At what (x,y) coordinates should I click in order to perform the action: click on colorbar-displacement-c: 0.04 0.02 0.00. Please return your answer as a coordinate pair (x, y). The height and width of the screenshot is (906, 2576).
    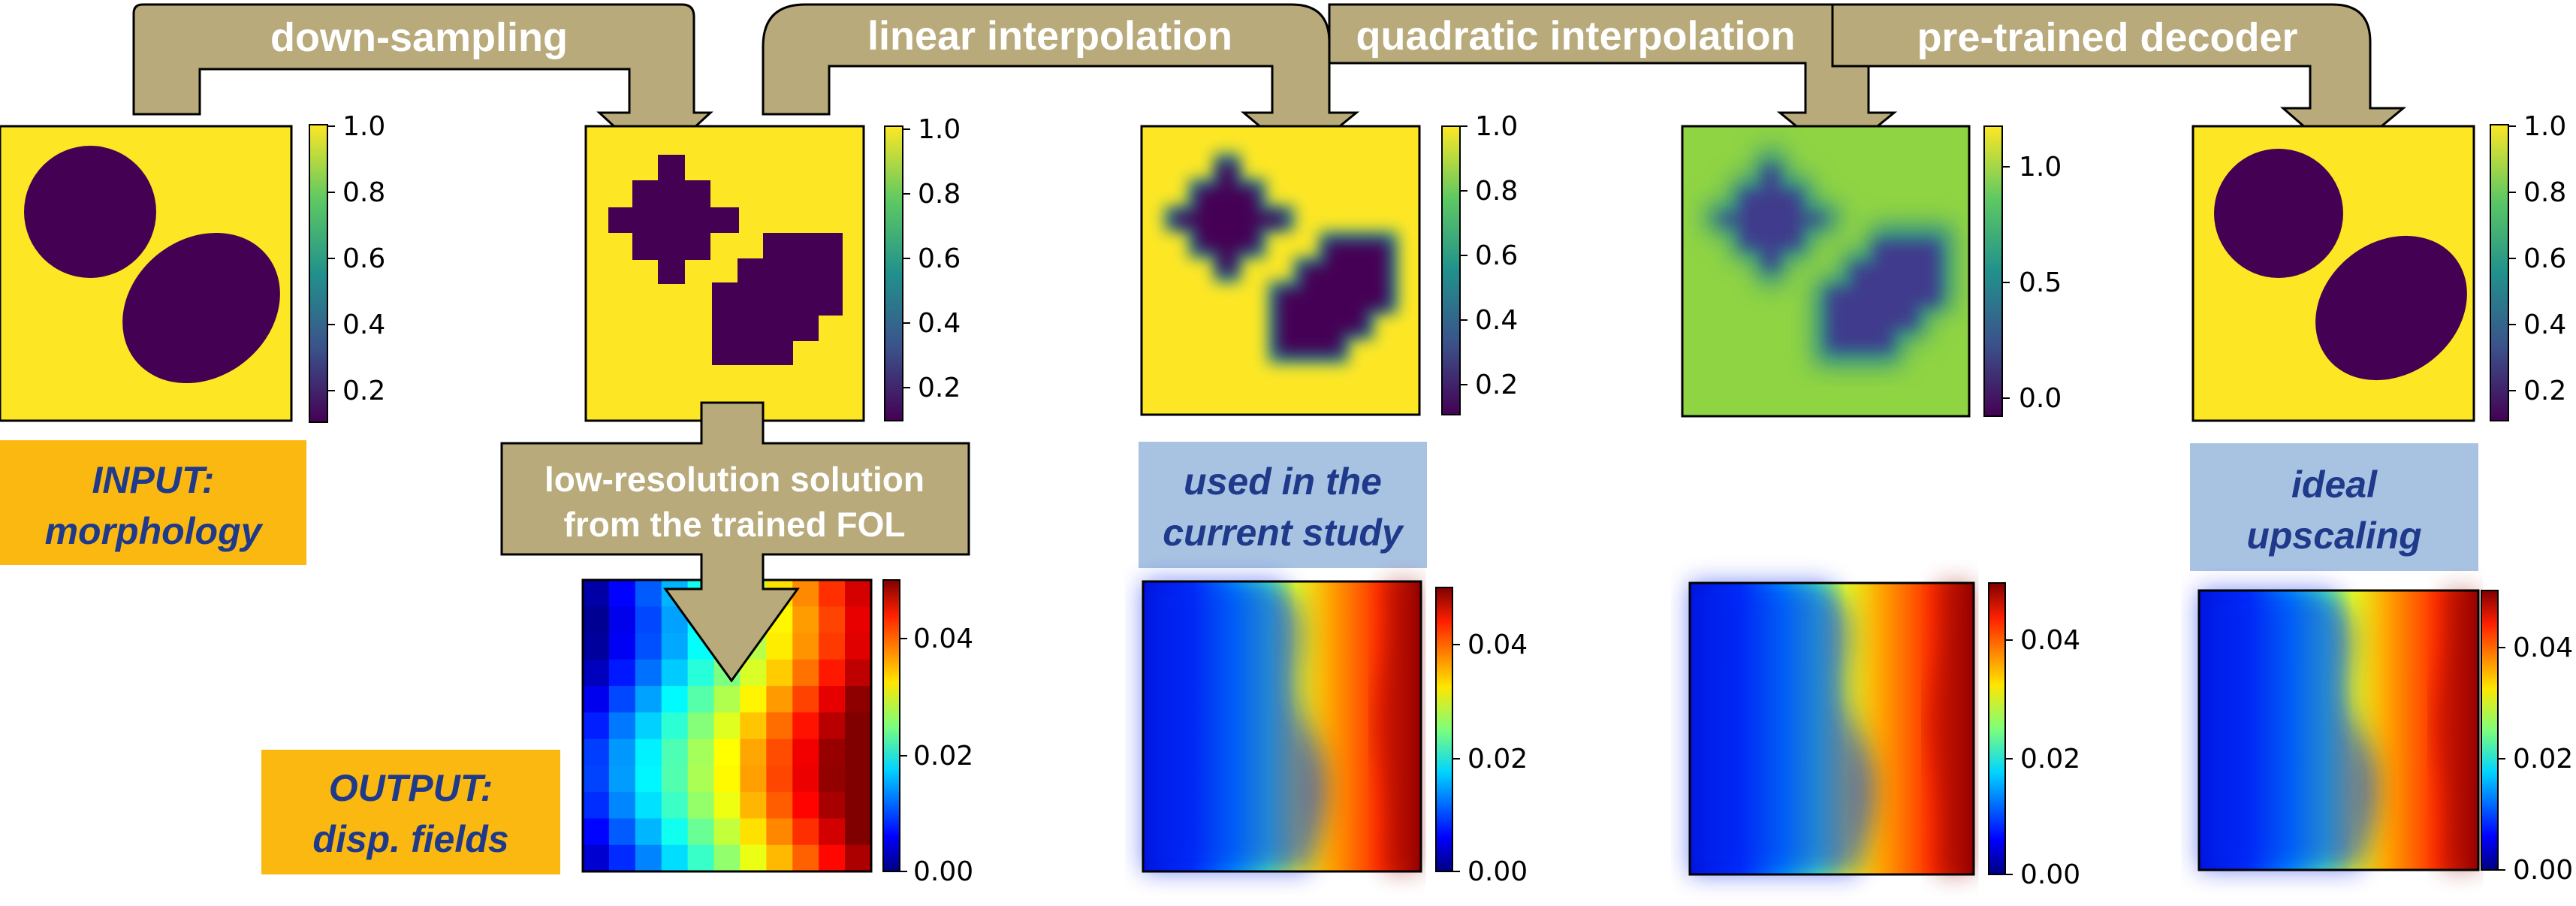
    Looking at the image, I should click on (1481, 737).